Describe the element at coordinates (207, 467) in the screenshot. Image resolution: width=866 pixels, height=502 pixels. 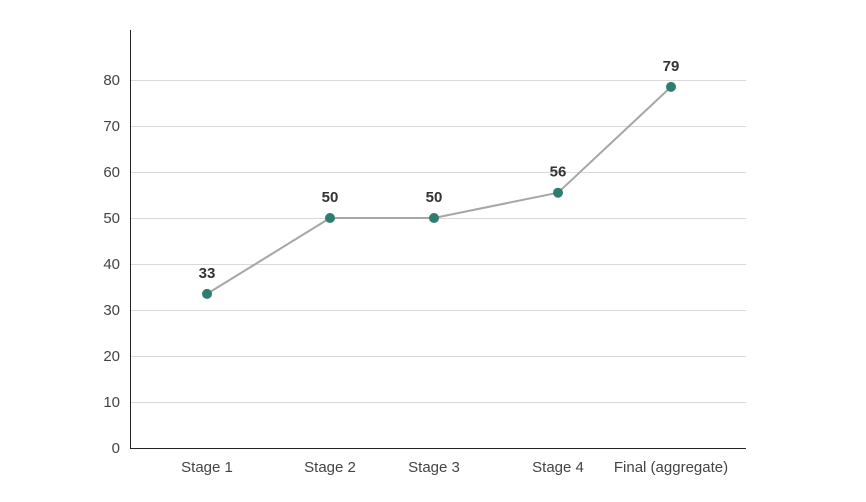
I see `x-tick-label: Stage 1` at that location.